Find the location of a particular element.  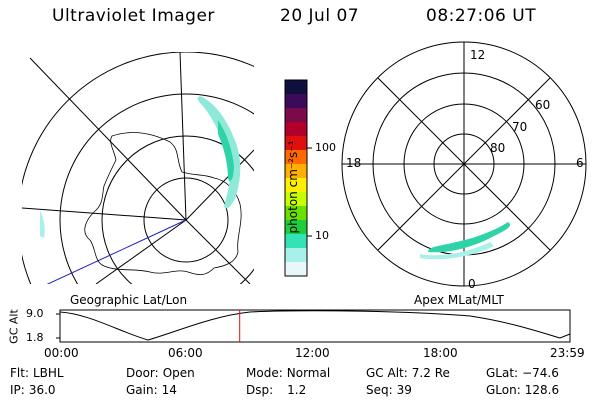

mlat-label-60: 60 is located at coordinates (543, 105).